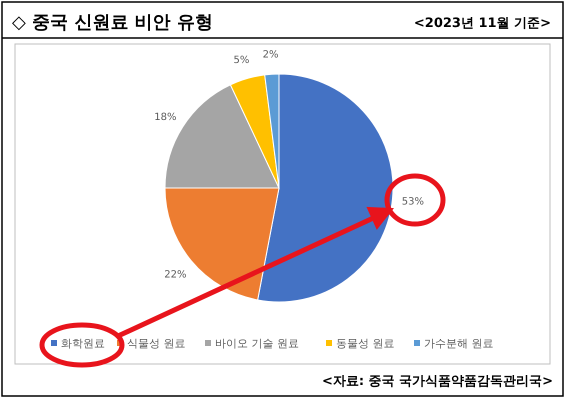  What do you see at coordinates (437, 381) in the screenshot?
I see `text: <자료: 중국 국가식품약품감독관리국>` at bounding box center [437, 381].